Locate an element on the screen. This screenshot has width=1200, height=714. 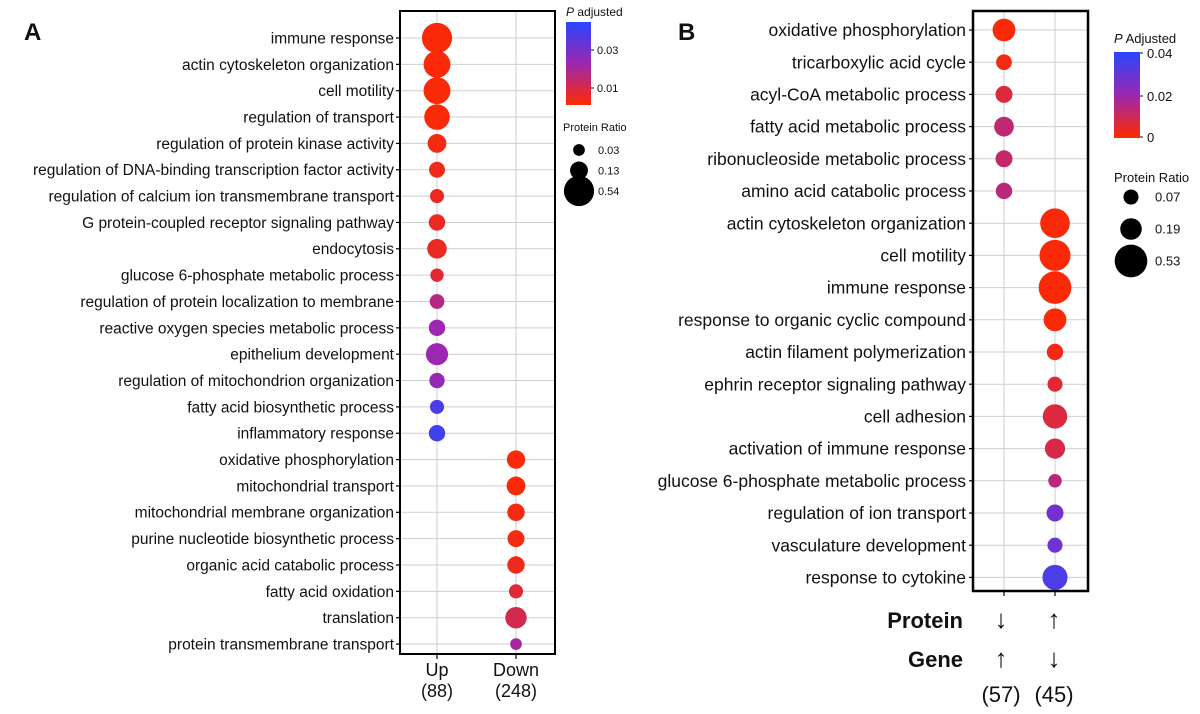
panel-a-color-bar is located at coordinates (578, 63).